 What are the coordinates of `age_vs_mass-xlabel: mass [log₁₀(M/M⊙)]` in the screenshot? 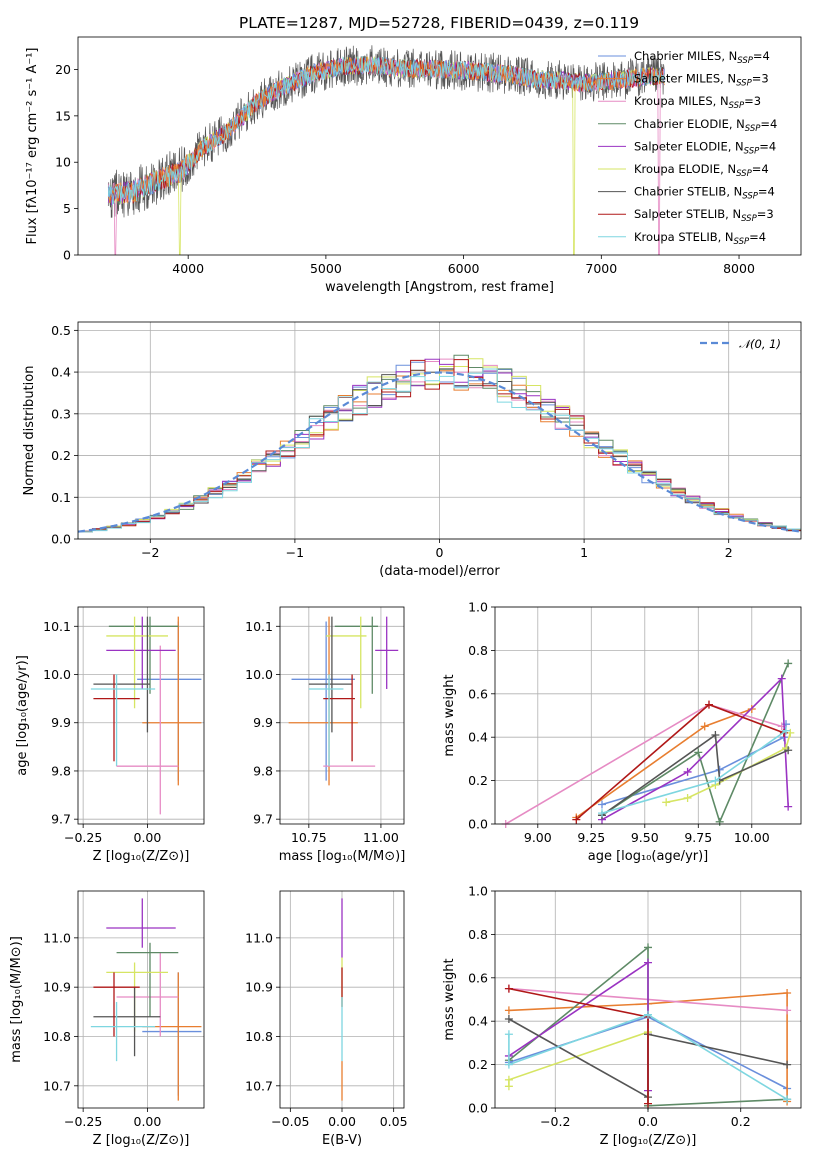 It's located at (342, 856).